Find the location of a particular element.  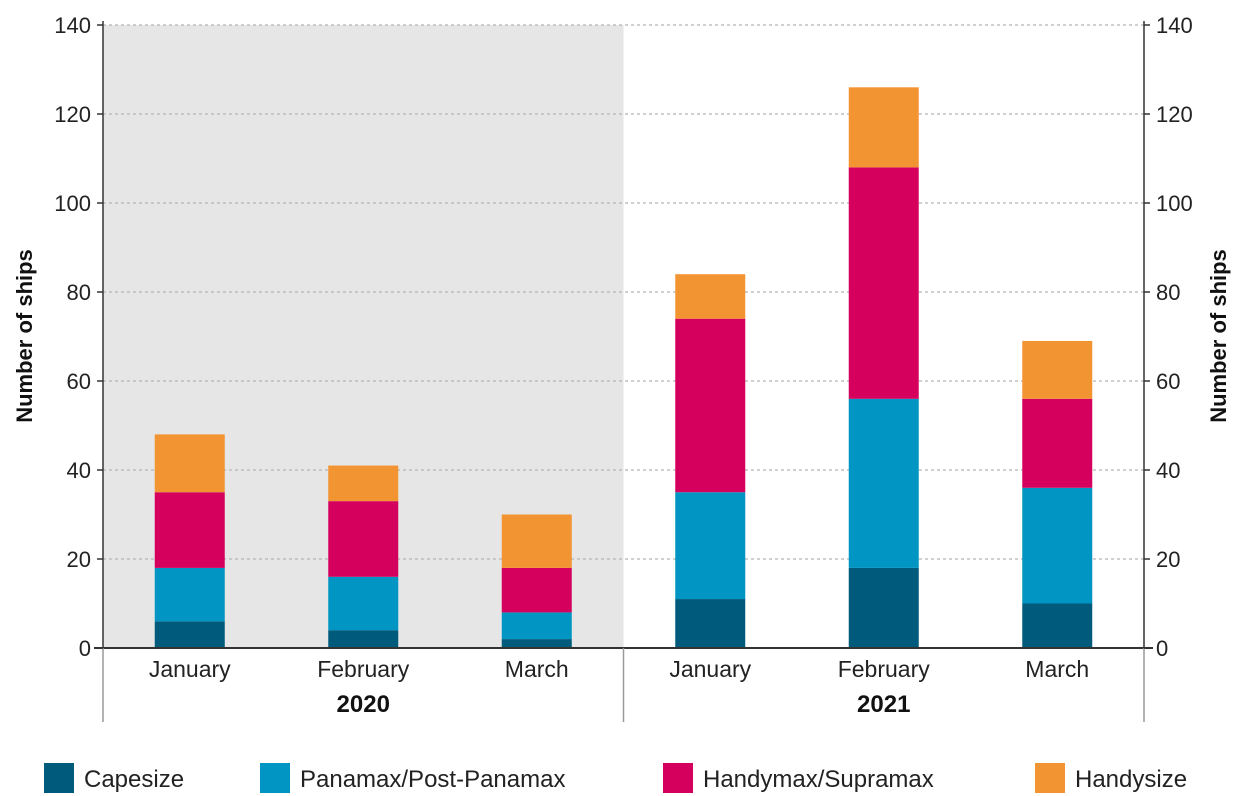

y-tick-label-left: 140 is located at coordinates (72, 25).